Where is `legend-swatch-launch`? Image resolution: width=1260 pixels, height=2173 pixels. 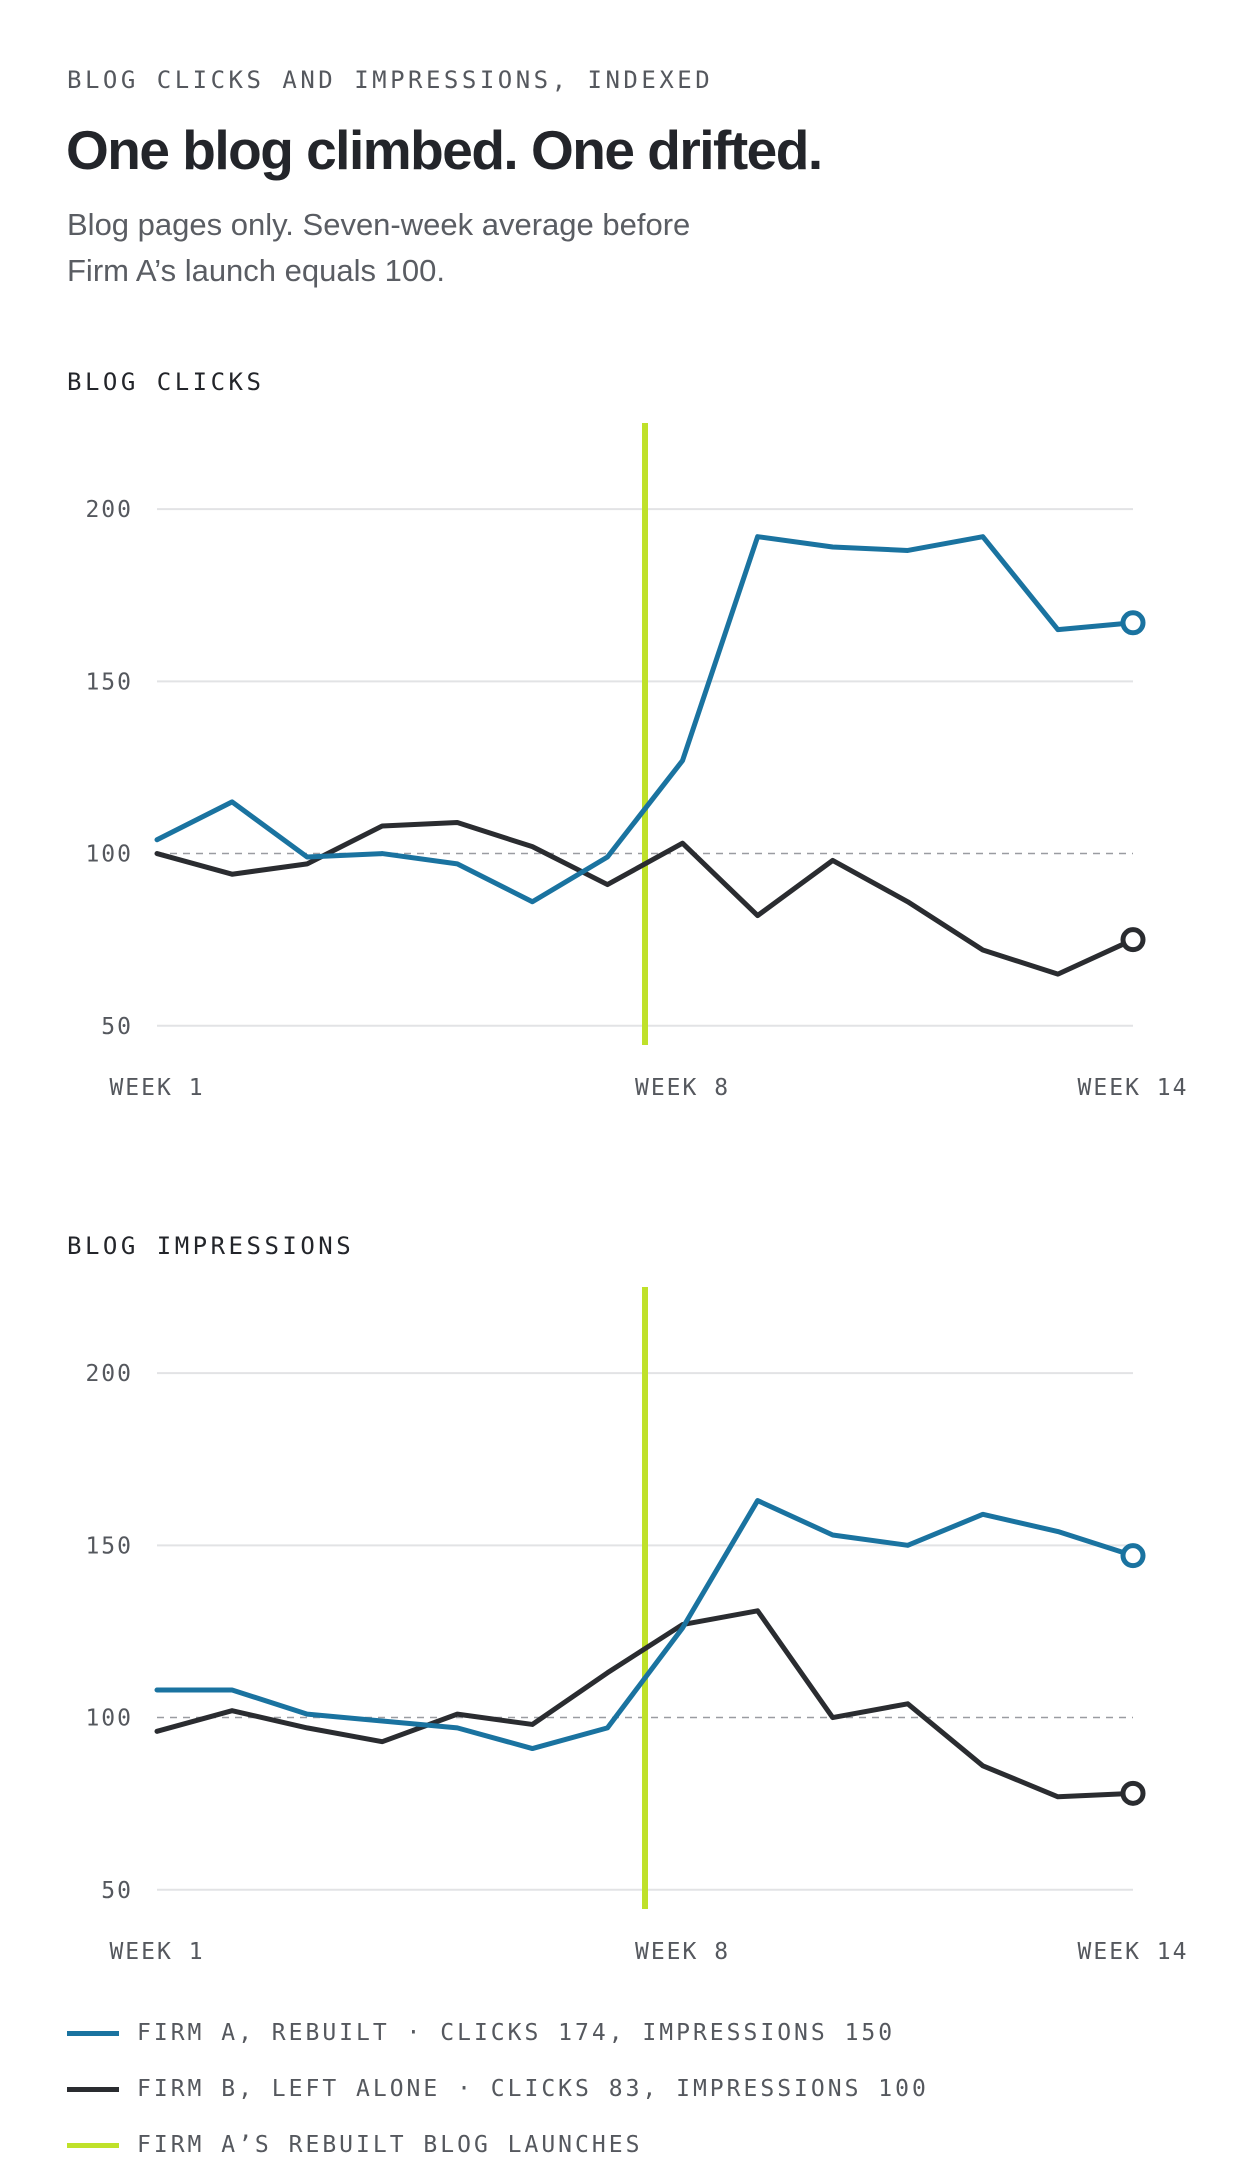
legend-swatch-launch is located at coordinates (93, 2145).